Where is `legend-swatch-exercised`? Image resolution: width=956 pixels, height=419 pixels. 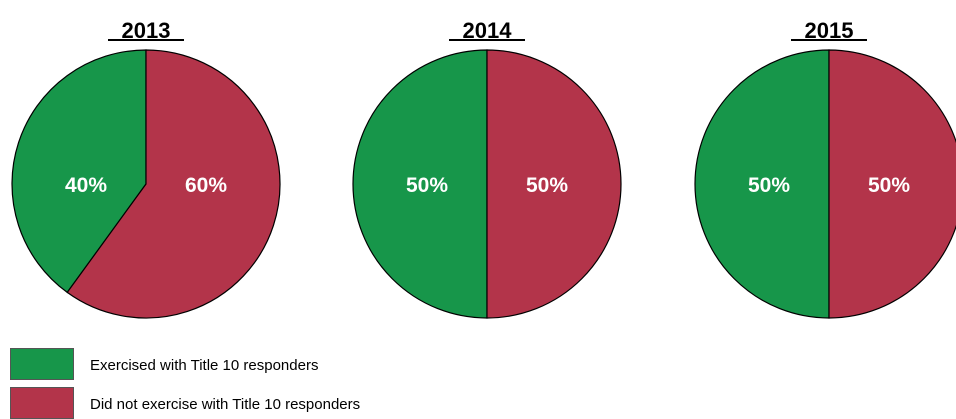 legend-swatch-exercised is located at coordinates (42, 364).